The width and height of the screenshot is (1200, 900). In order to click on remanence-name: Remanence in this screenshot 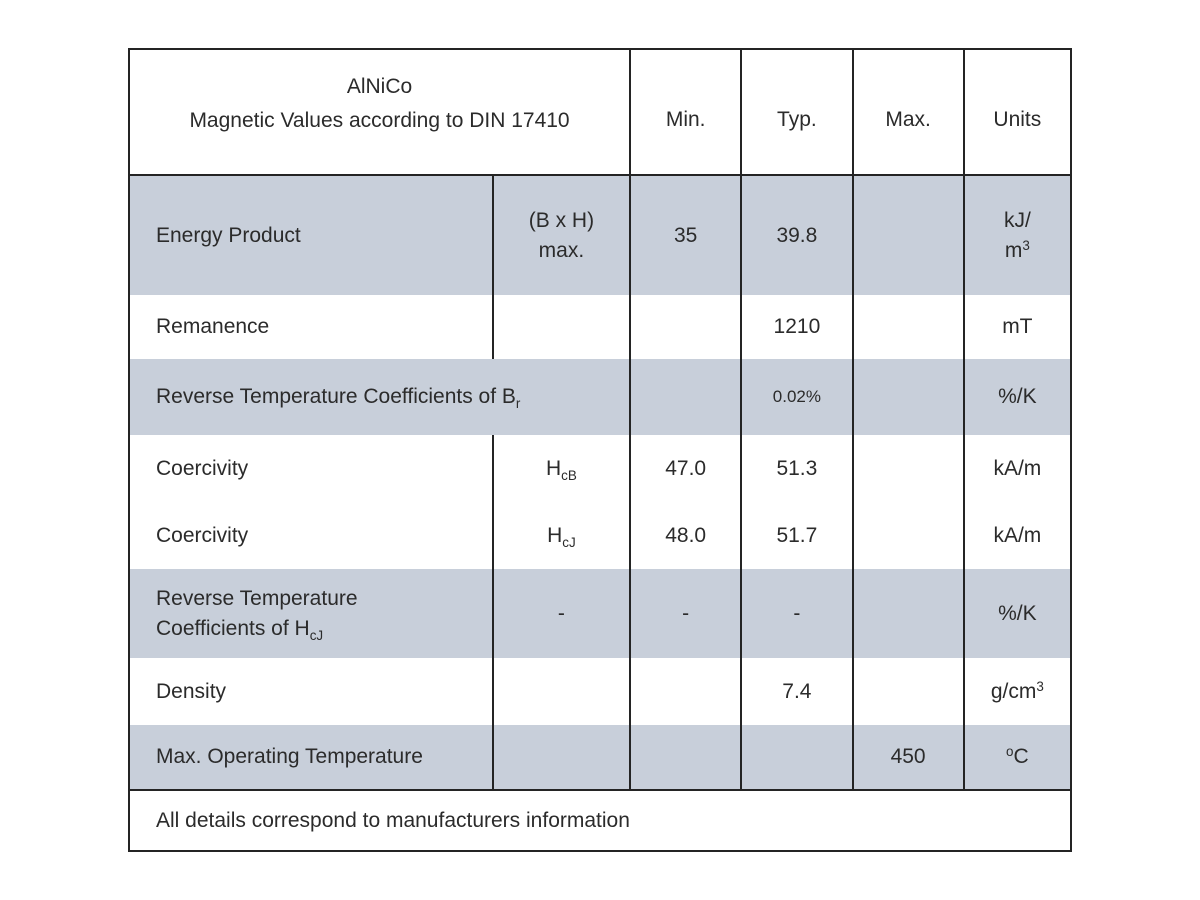, I will do `click(213, 326)`.